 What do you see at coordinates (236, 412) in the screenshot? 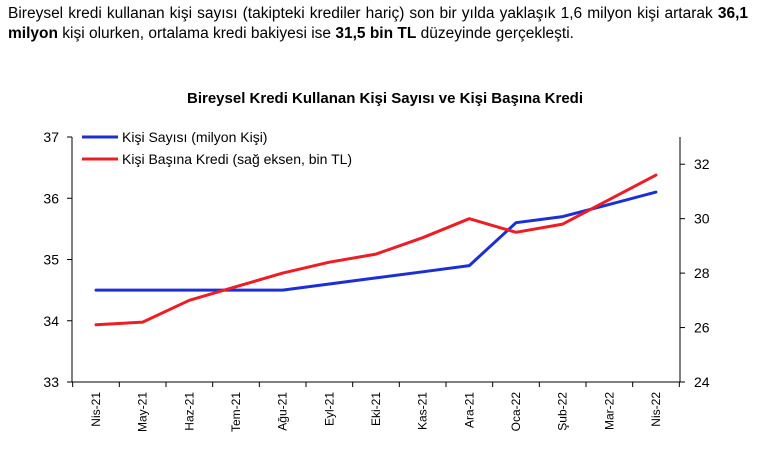
I see `x-tick-label: Tem-21` at bounding box center [236, 412].